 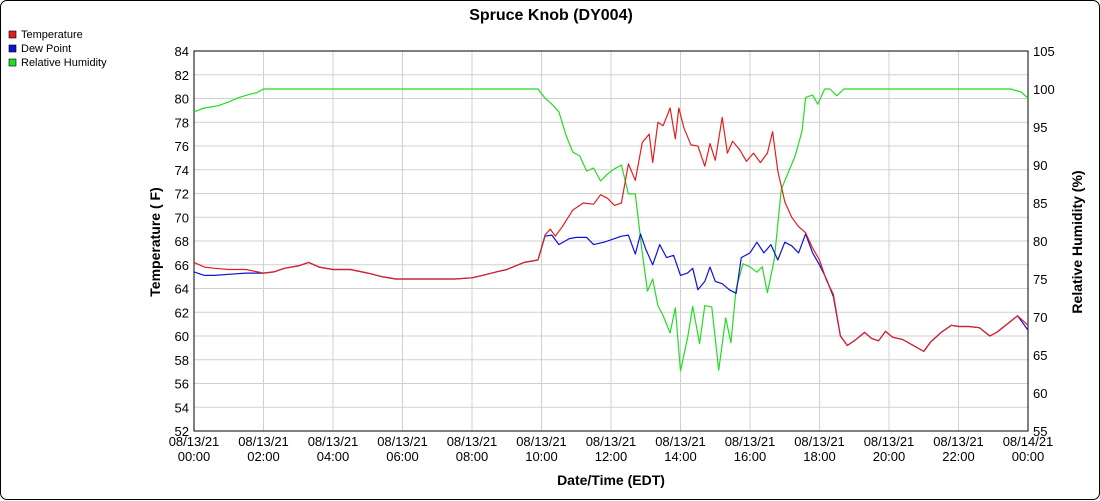 What do you see at coordinates (1040, 165) in the screenshot?
I see `y2-tick-label: 90` at bounding box center [1040, 165].